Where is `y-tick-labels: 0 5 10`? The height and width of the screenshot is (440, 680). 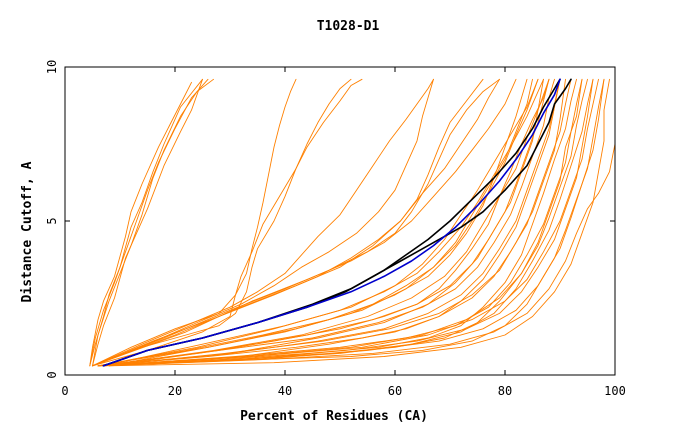 y-tick-labels: 0 5 10 is located at coordinates (52, 219).